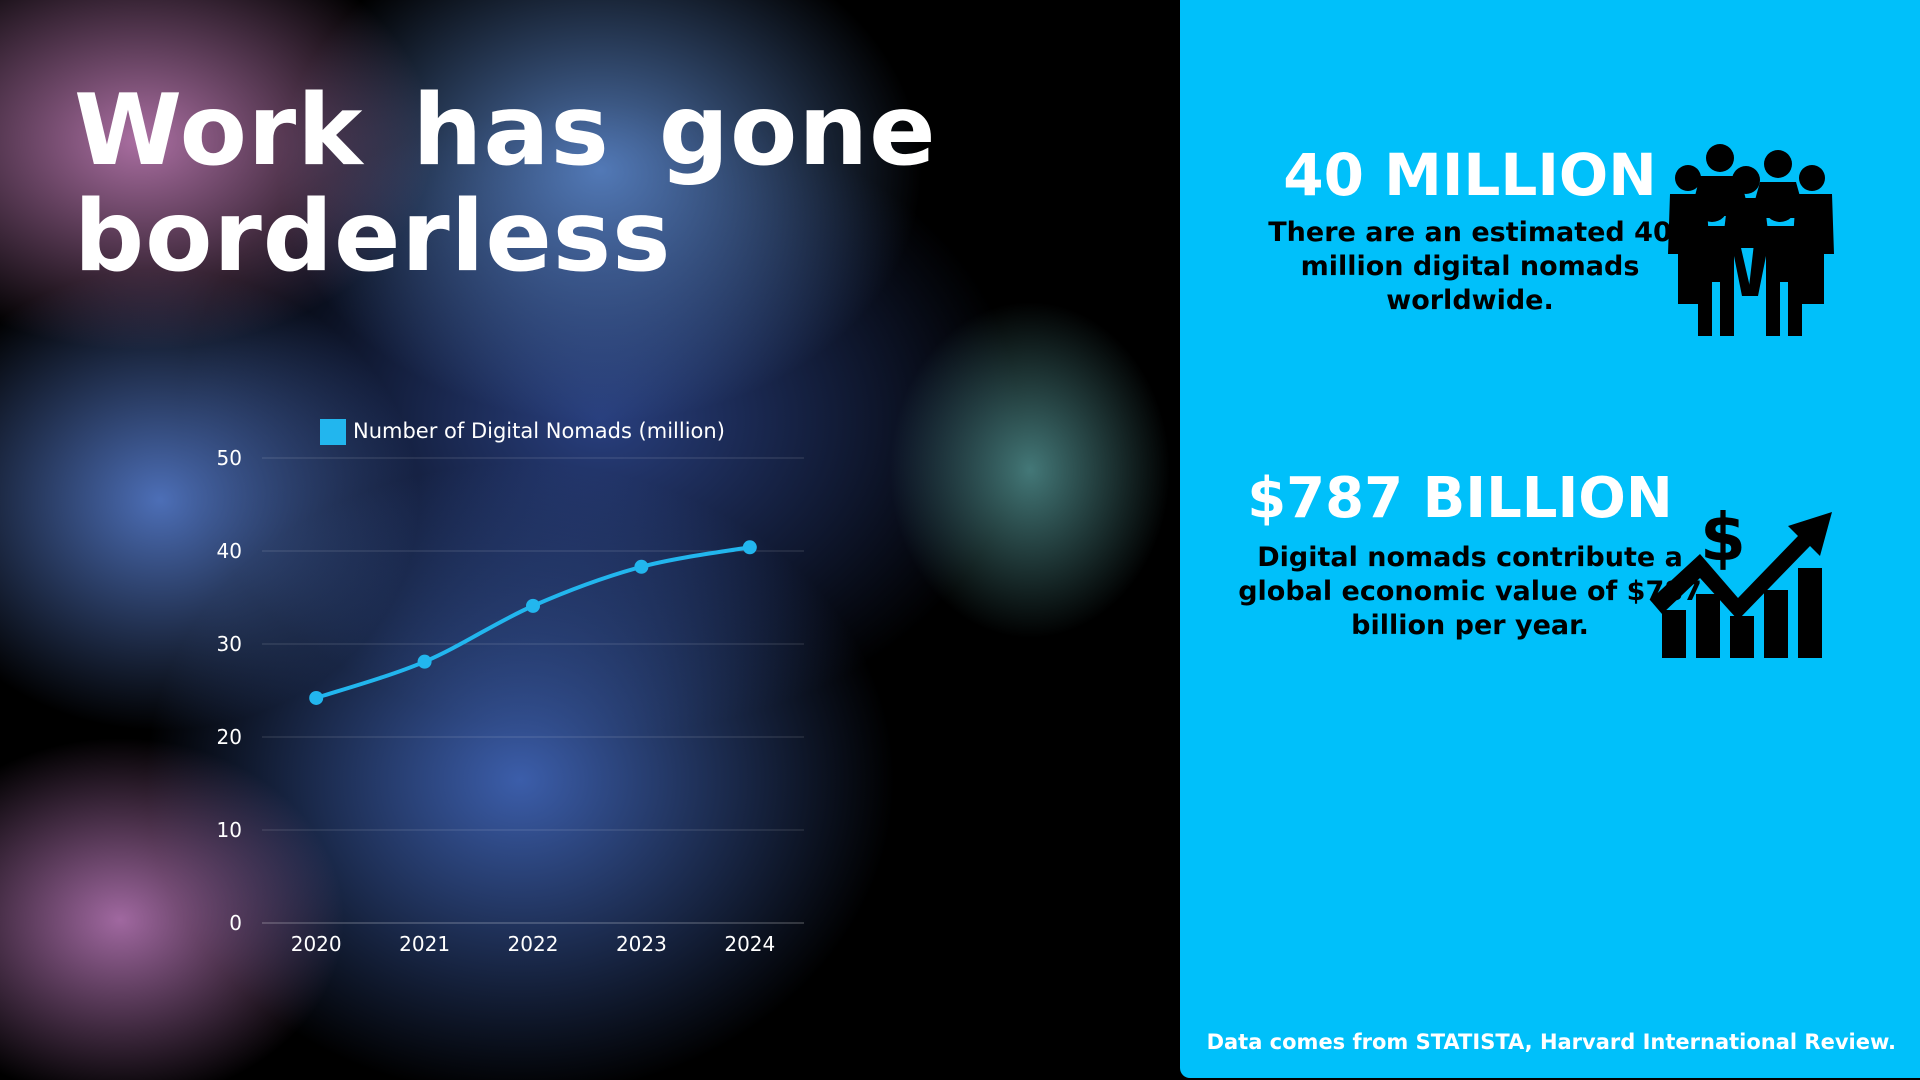 The width and height of the screenshot is (1920, 1080). I want to click on x-tick-label: 2020, so click(316, 944).